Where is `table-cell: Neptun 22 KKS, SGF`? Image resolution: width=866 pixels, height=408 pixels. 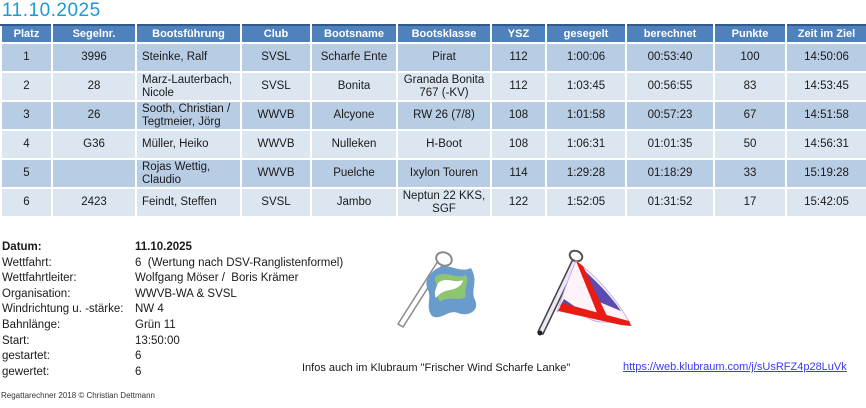
table-cell: Neptun 22 KKS, SGF is located at coordinates (444, 202).